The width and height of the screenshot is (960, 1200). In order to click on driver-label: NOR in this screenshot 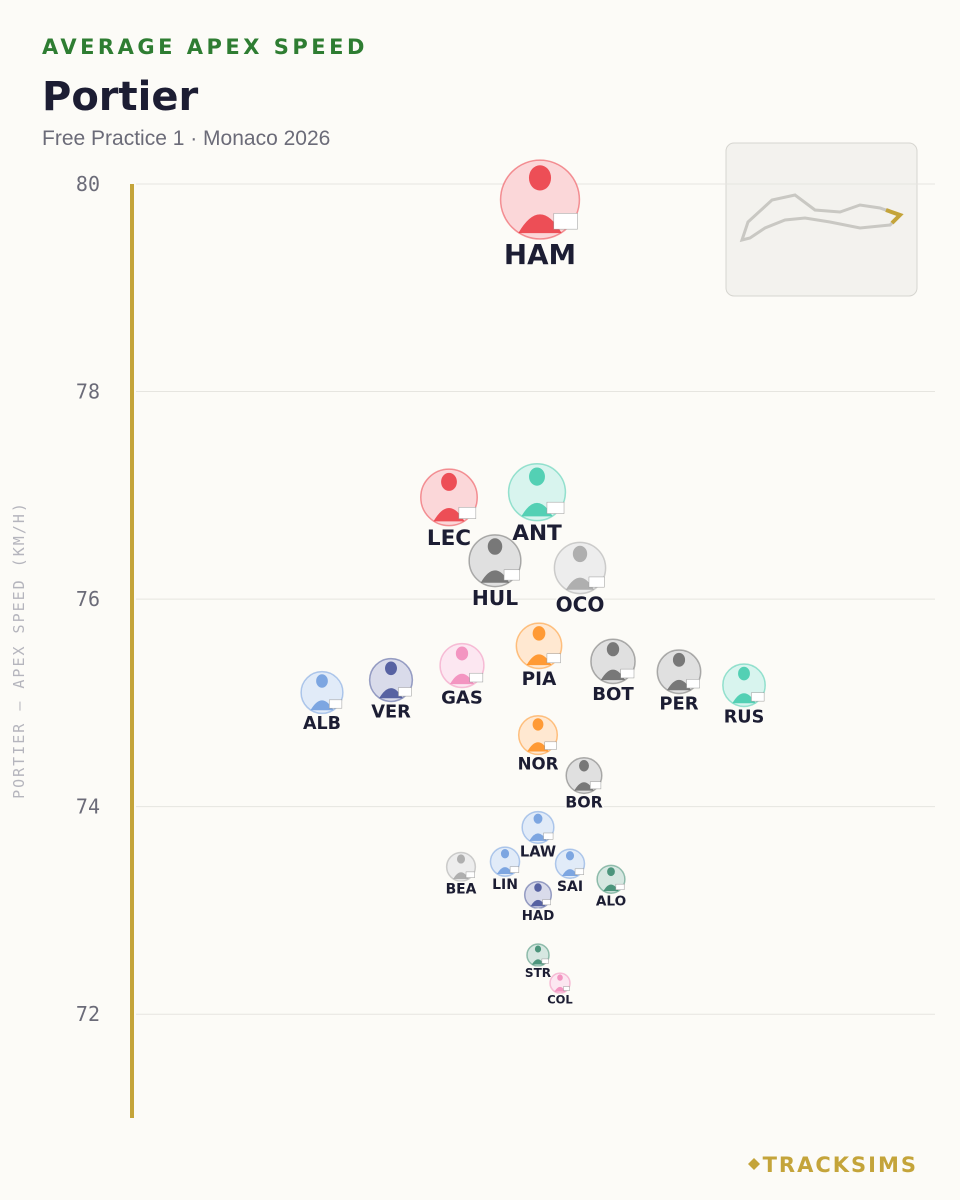, I will do `click(538, 763)`.